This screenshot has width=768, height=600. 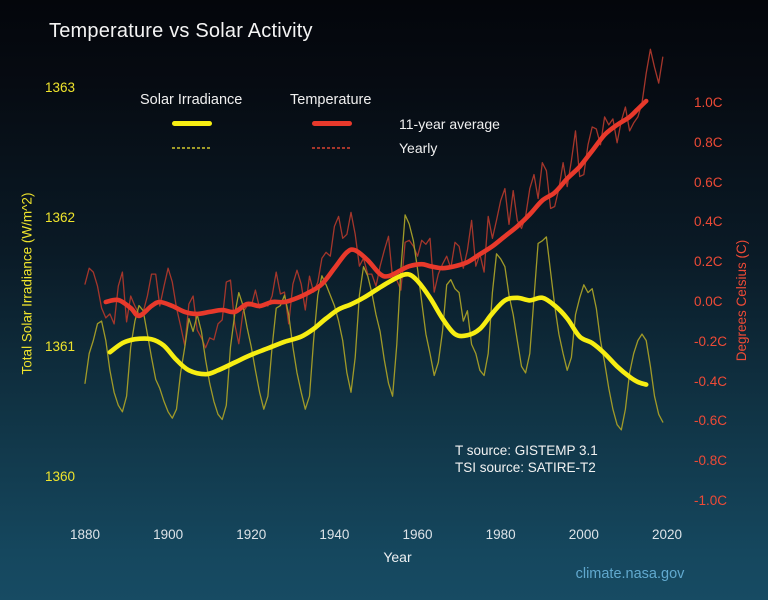 What do you see at coordinates (500, 534) in the screenshot?
I see `axis-tick-label: 1980` at bounding box center [500, 534].